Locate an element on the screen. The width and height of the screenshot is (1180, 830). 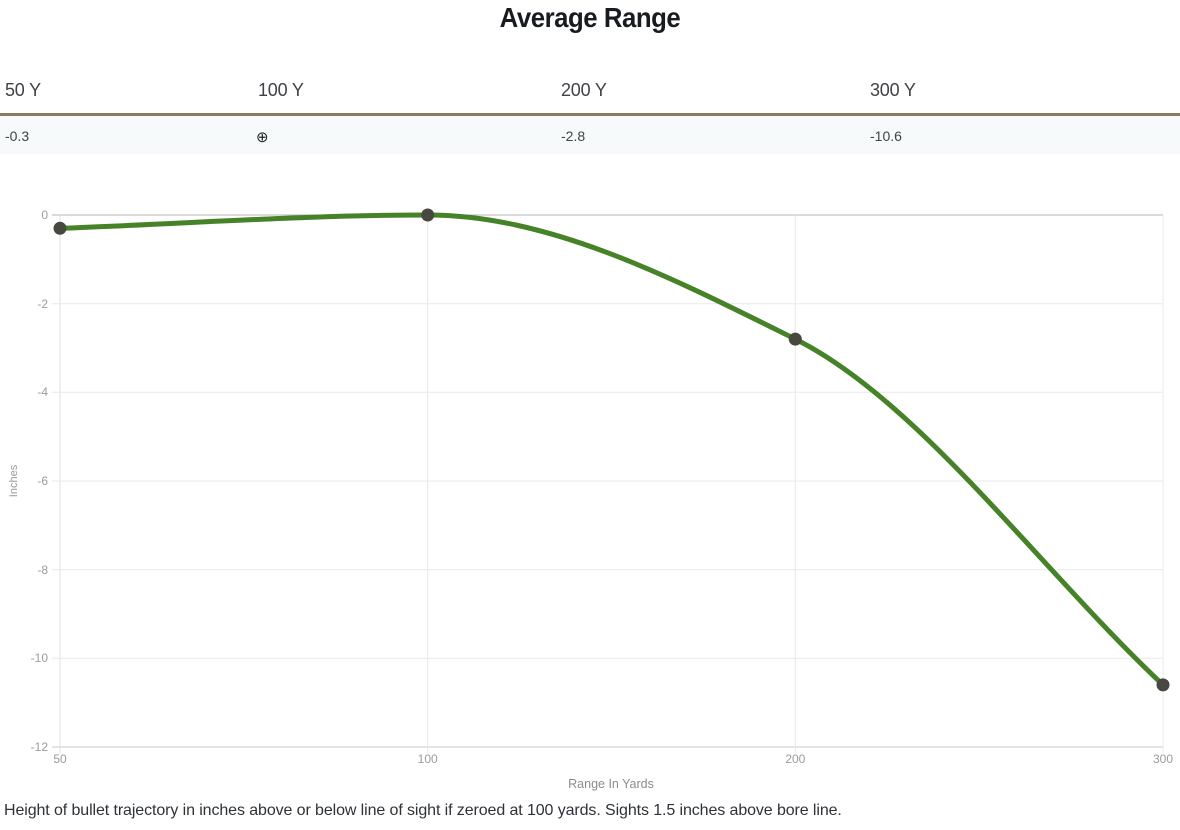
range-column-header-100y: 100 Y is located at coordinates (281, 90).